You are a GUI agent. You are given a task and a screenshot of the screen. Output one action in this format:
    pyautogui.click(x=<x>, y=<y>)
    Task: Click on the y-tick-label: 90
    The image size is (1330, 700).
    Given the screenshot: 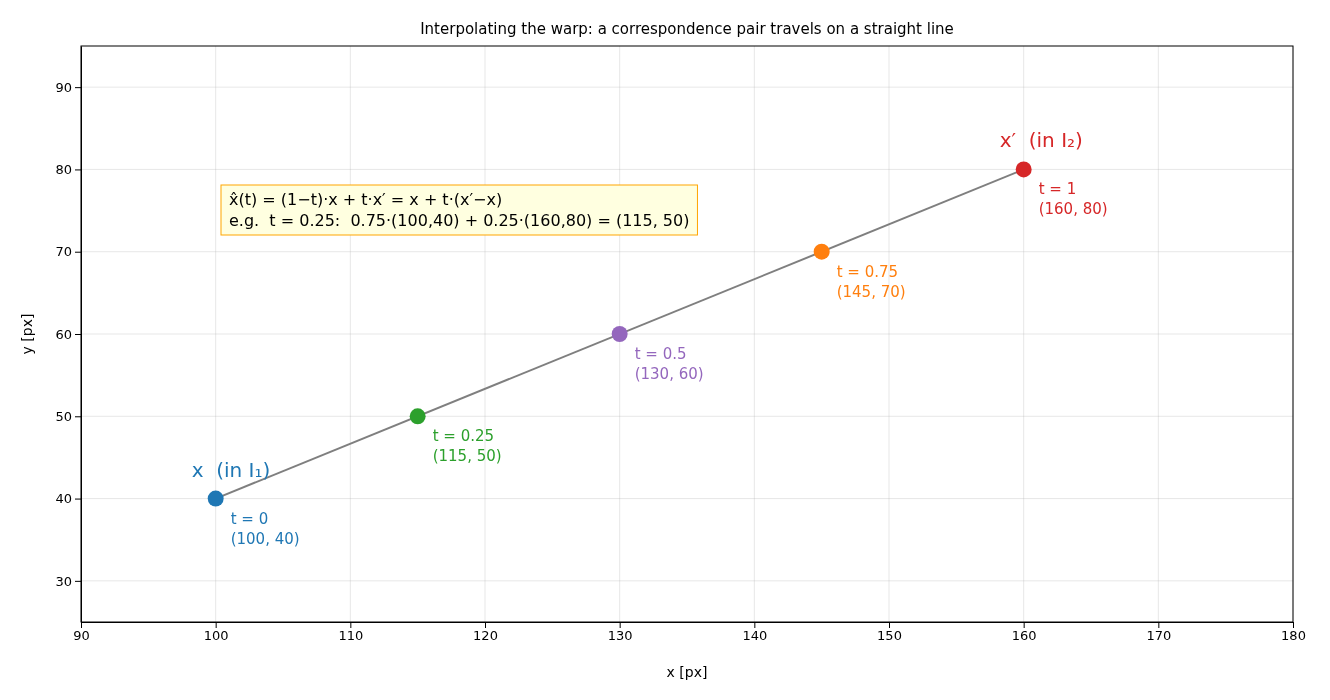 What is the action you would take?
    pyautogui.click(x=63, y=87)
    